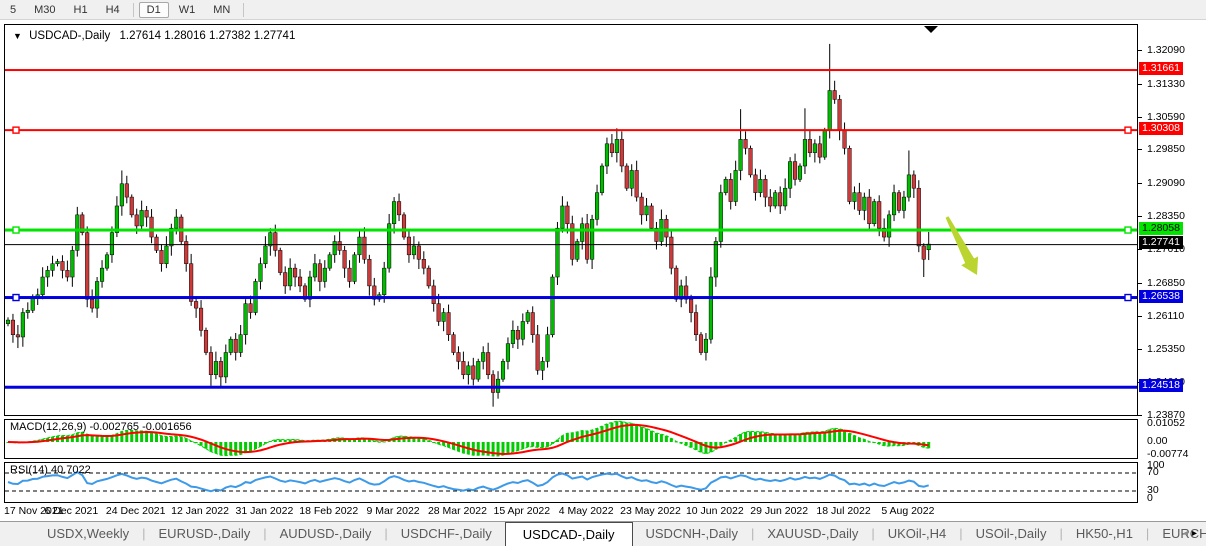 This screenshot has height=546, width=1206. What do you see at coordinates (571, 70) in the screenshot?
I see `hline-1.31661` at bounding box center [571, 70].